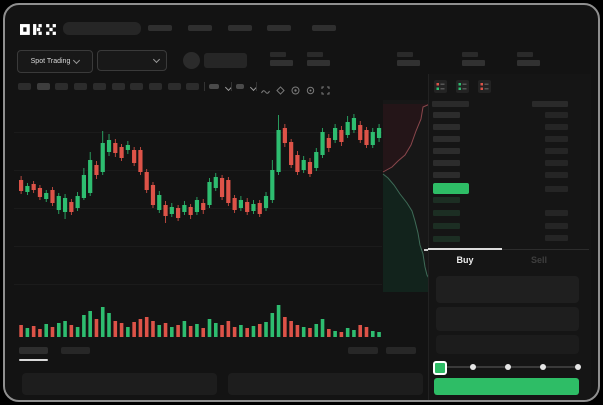 This screenshot has width=603, height=405. I want to click on last-price-bar, so click(451, 188).